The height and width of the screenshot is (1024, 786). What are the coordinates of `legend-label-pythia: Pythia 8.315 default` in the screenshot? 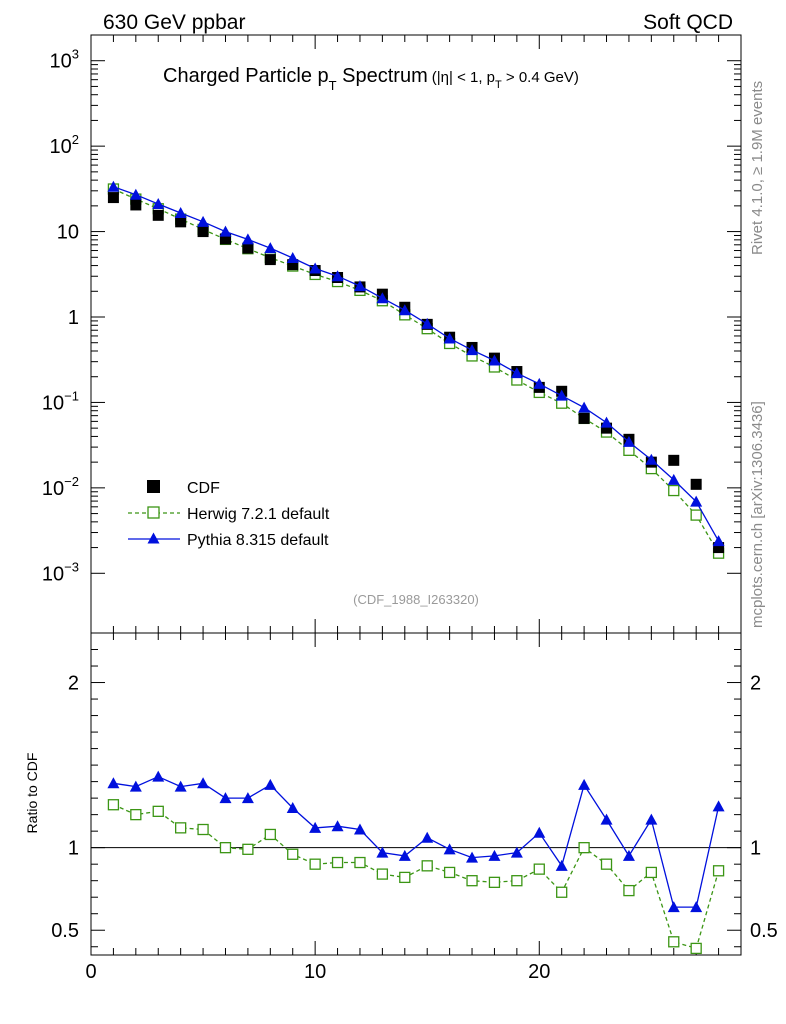 It's located at (258, 540).